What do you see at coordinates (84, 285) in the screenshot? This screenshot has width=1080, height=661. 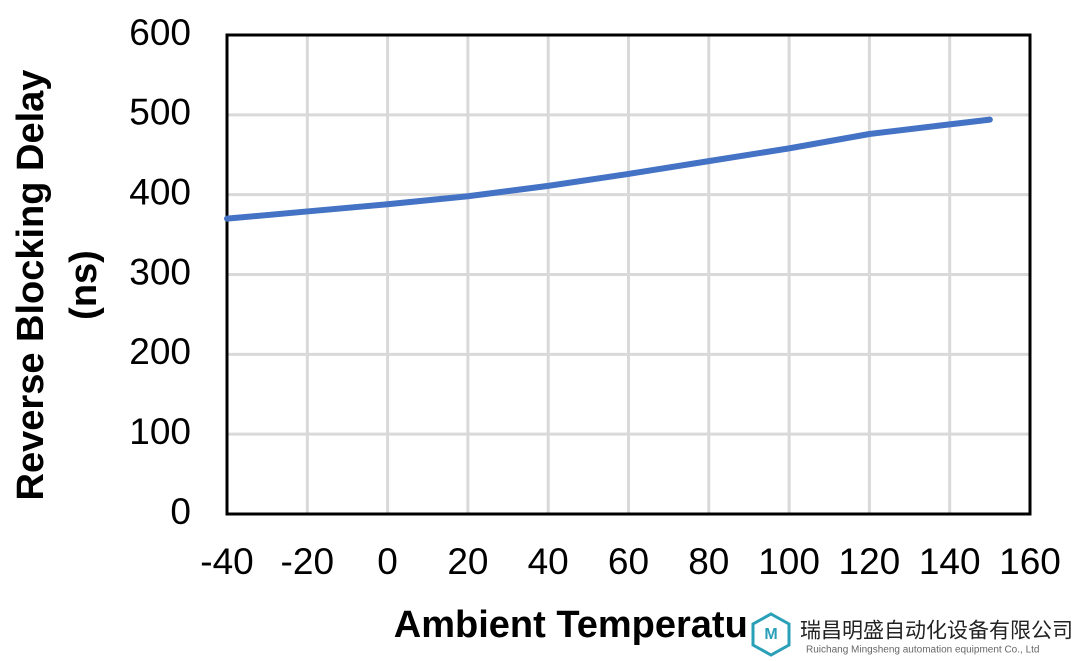 I see `y-axis-title: (ns)` at bounding box center [84, 285].